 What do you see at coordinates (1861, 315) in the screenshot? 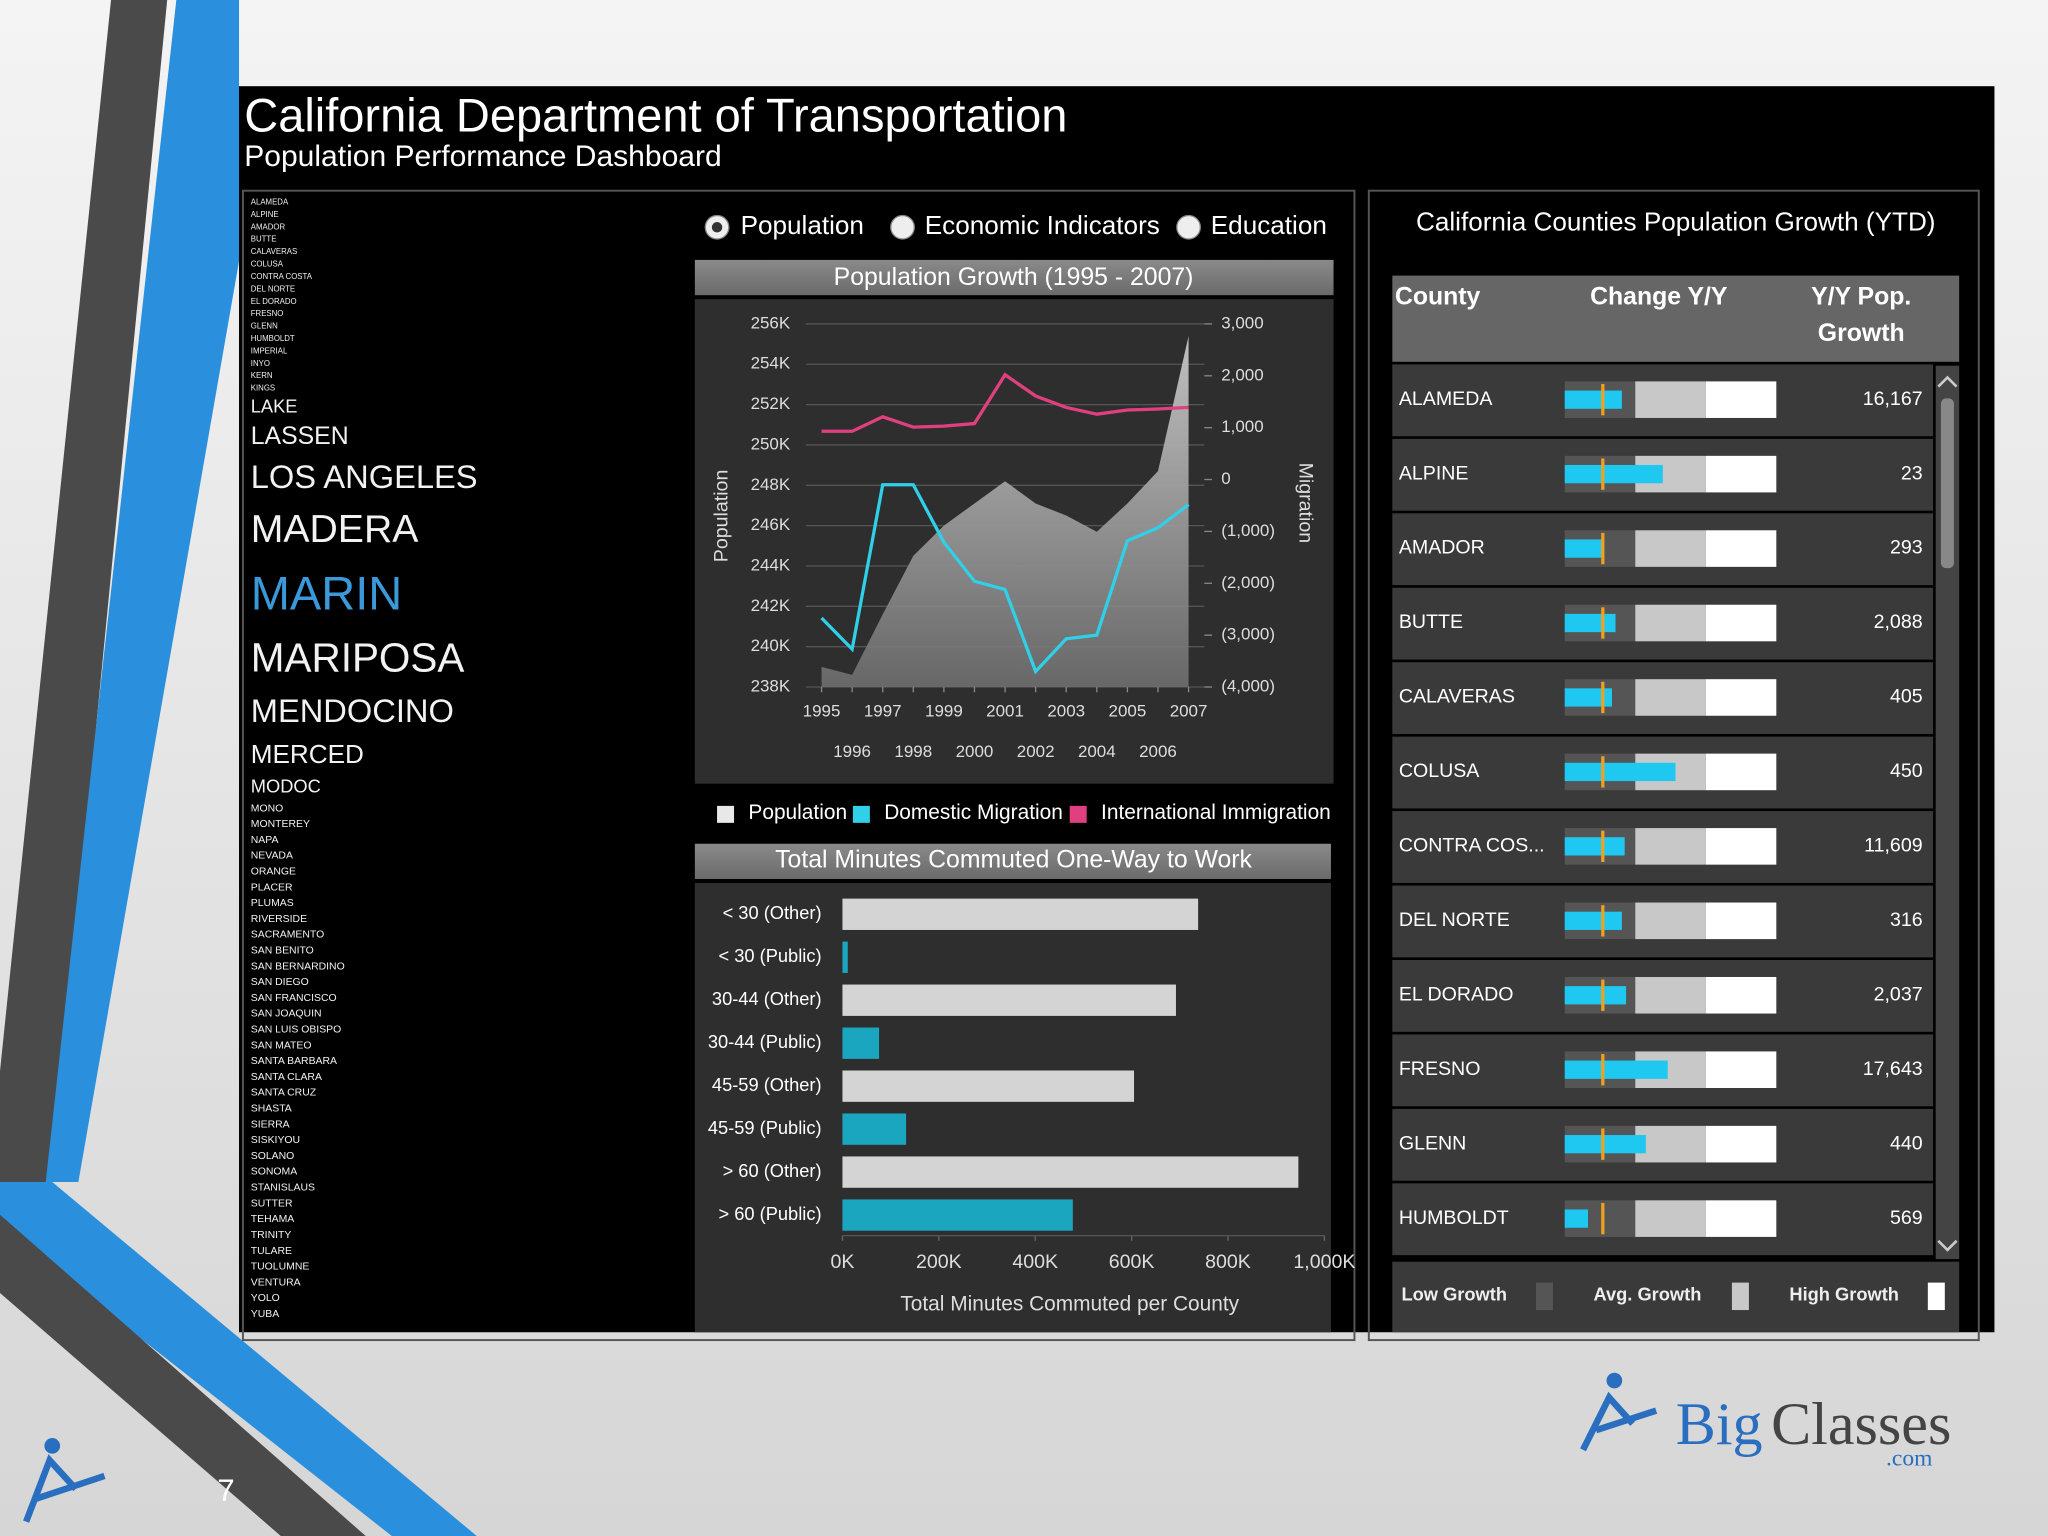
I see `column-header: Y/Y Pop. Growth` at bounding box center [1861, 315].